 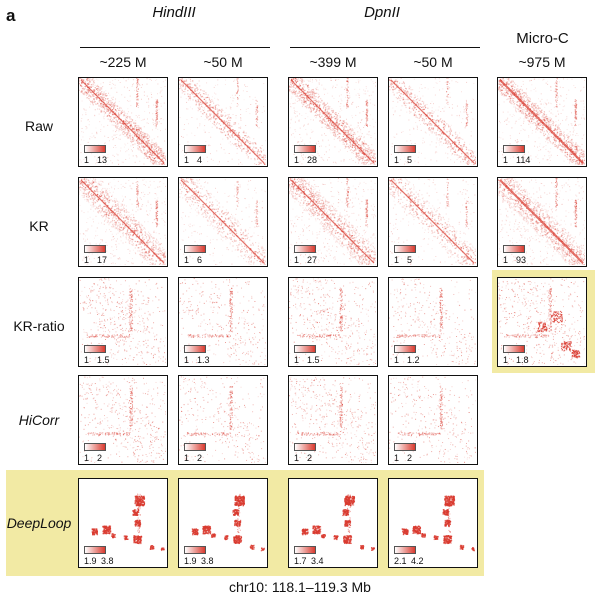 What do you see at coordinates (223, 62) in the screenshot?
I see `column-label: ~50 M` at bounding box center [223, 62].